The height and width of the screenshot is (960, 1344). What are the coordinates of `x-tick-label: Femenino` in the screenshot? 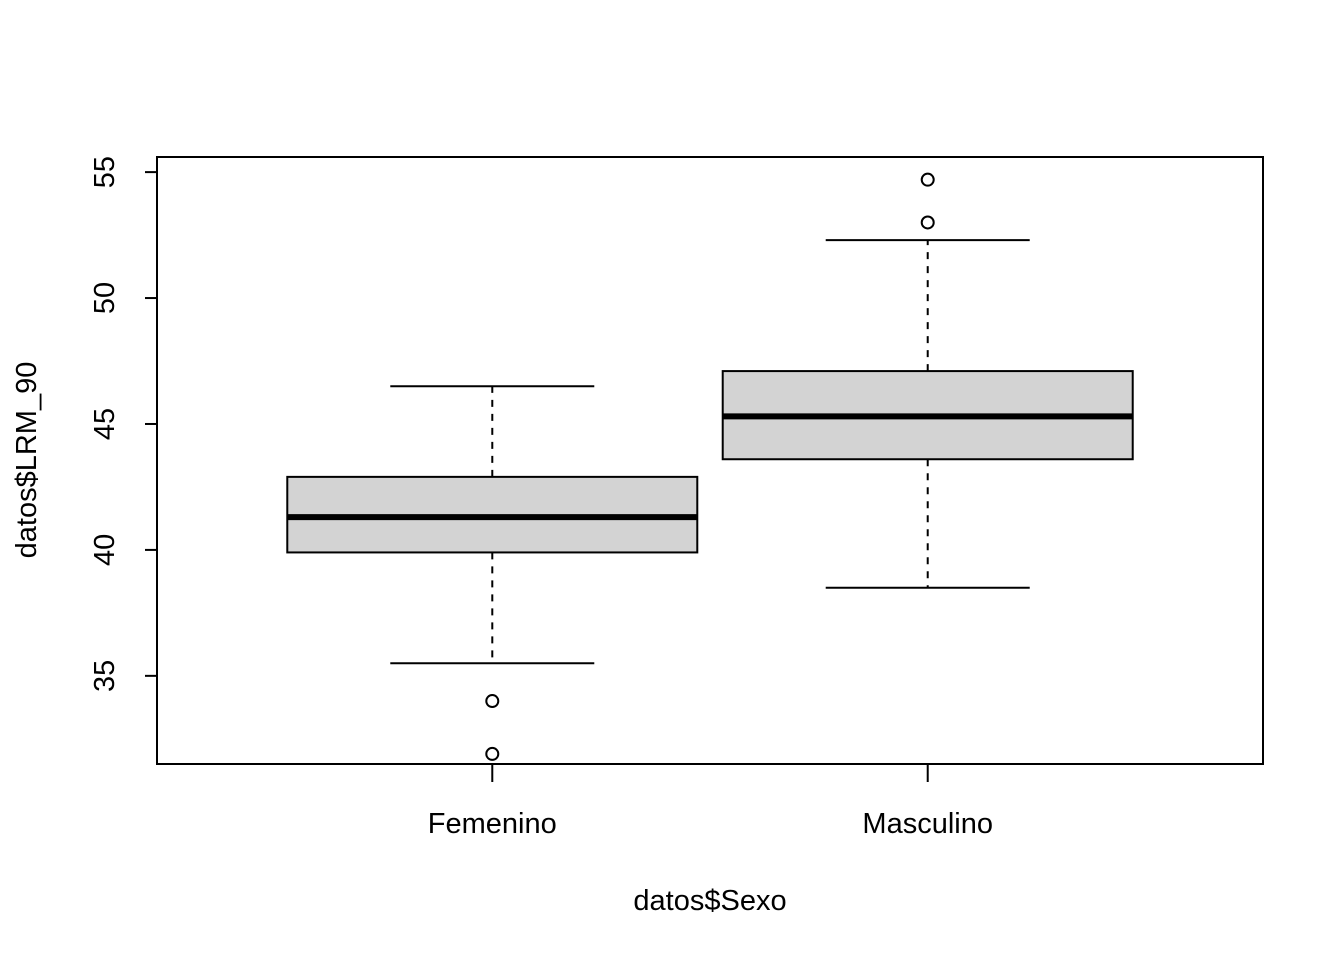 It's located at (492, 824).